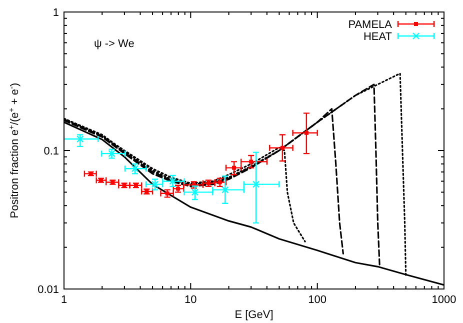 This screenshot has height=323, width=463. Describe the element at coordinates (48, 290) in the screenshot. I see `y-tick-label: 0.01` at that location.